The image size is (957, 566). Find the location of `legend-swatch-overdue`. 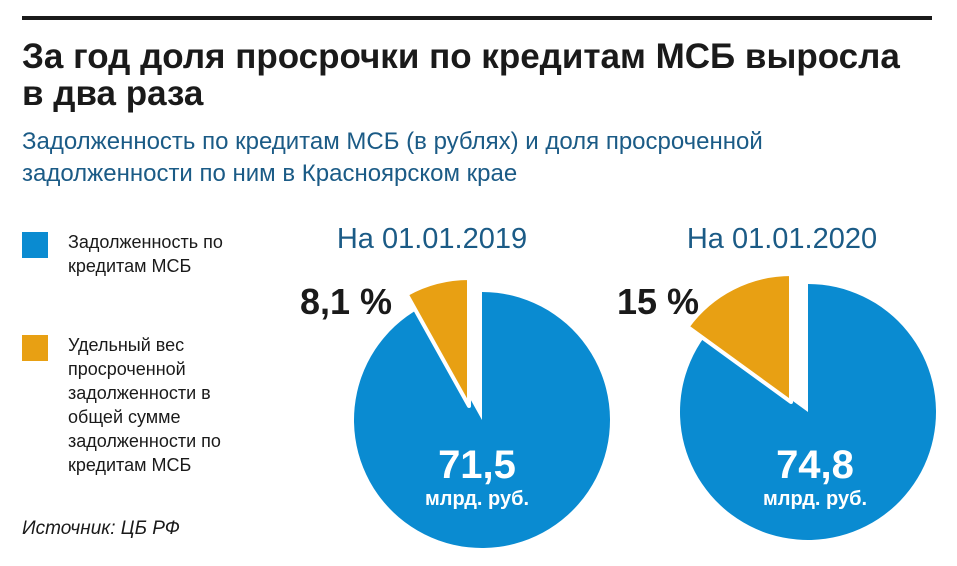

legend-swatch-overdue is located at coordinates (35, 348).